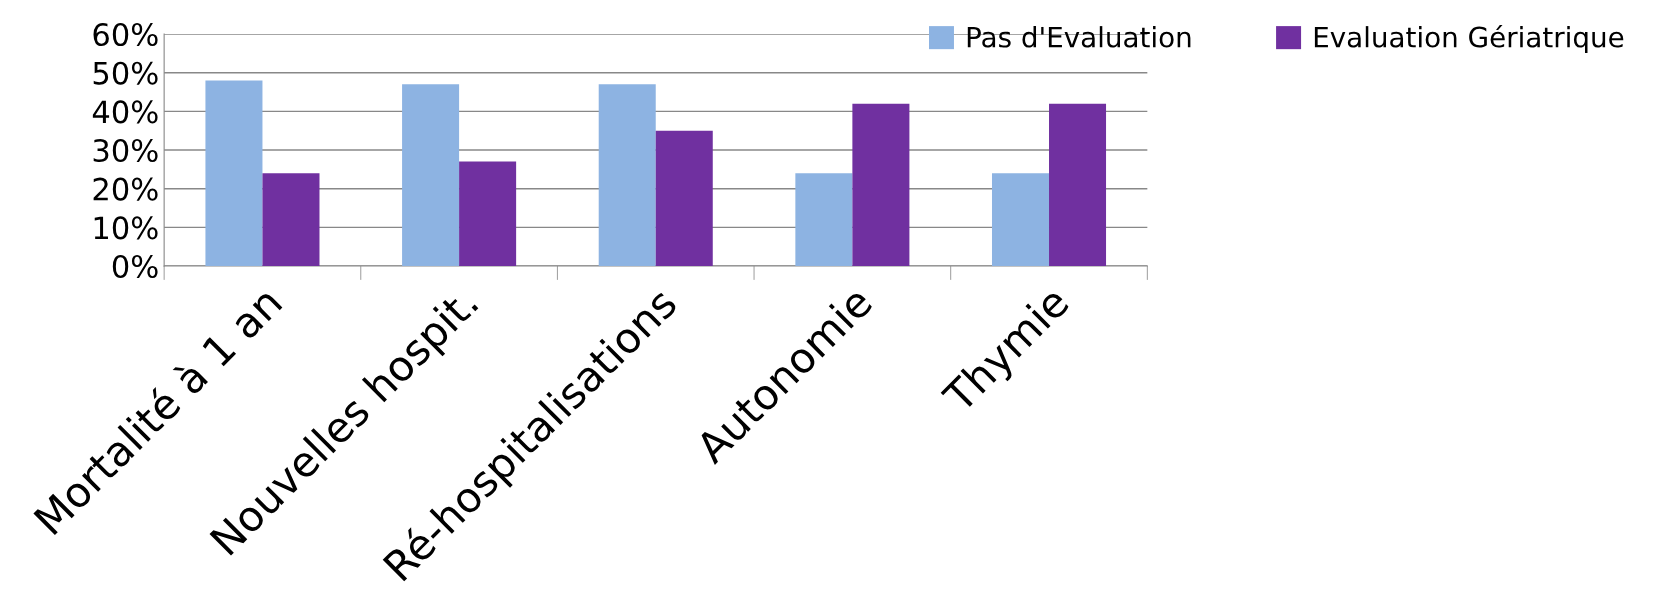  What do you see at coordinates (126, 228) in the screenshot?
I see `y-tick-label: 10%` at bounding box center [126, 228].